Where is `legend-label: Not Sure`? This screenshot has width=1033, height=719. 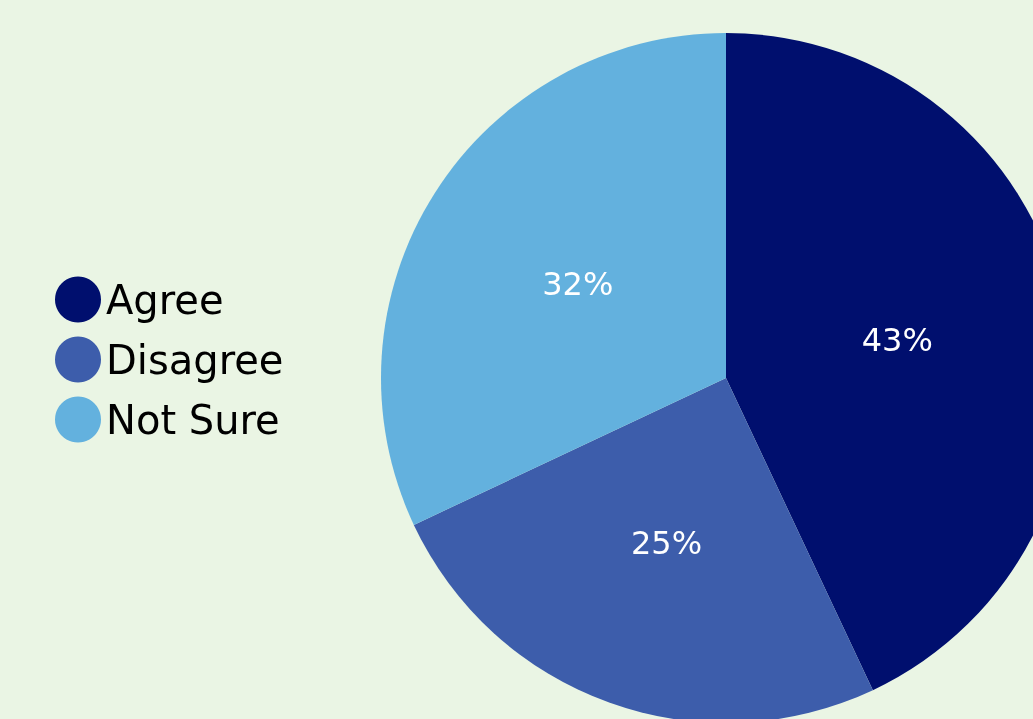 legend-label: Not Sure is located at coordinates (193, 419).